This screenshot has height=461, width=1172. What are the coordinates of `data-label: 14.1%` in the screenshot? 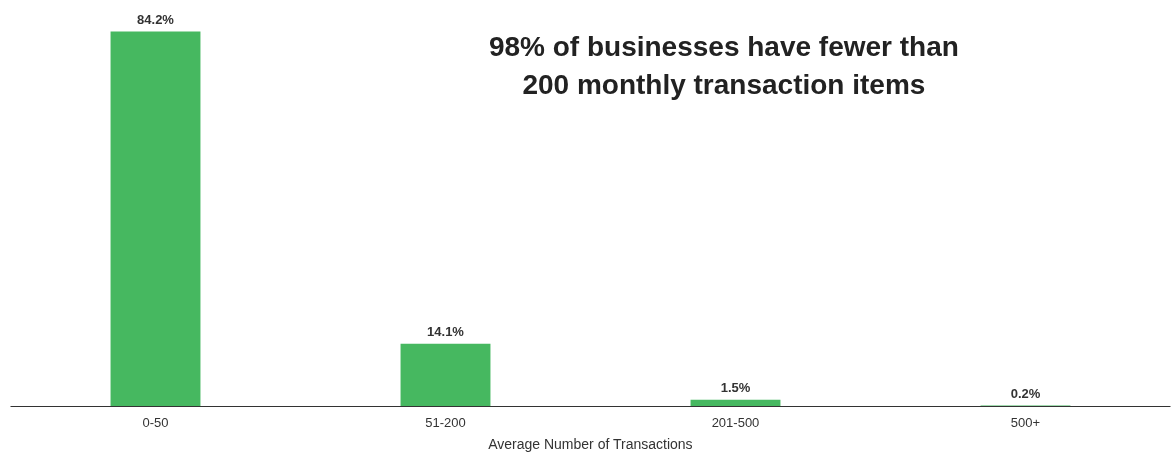 It's located at (446, 331).